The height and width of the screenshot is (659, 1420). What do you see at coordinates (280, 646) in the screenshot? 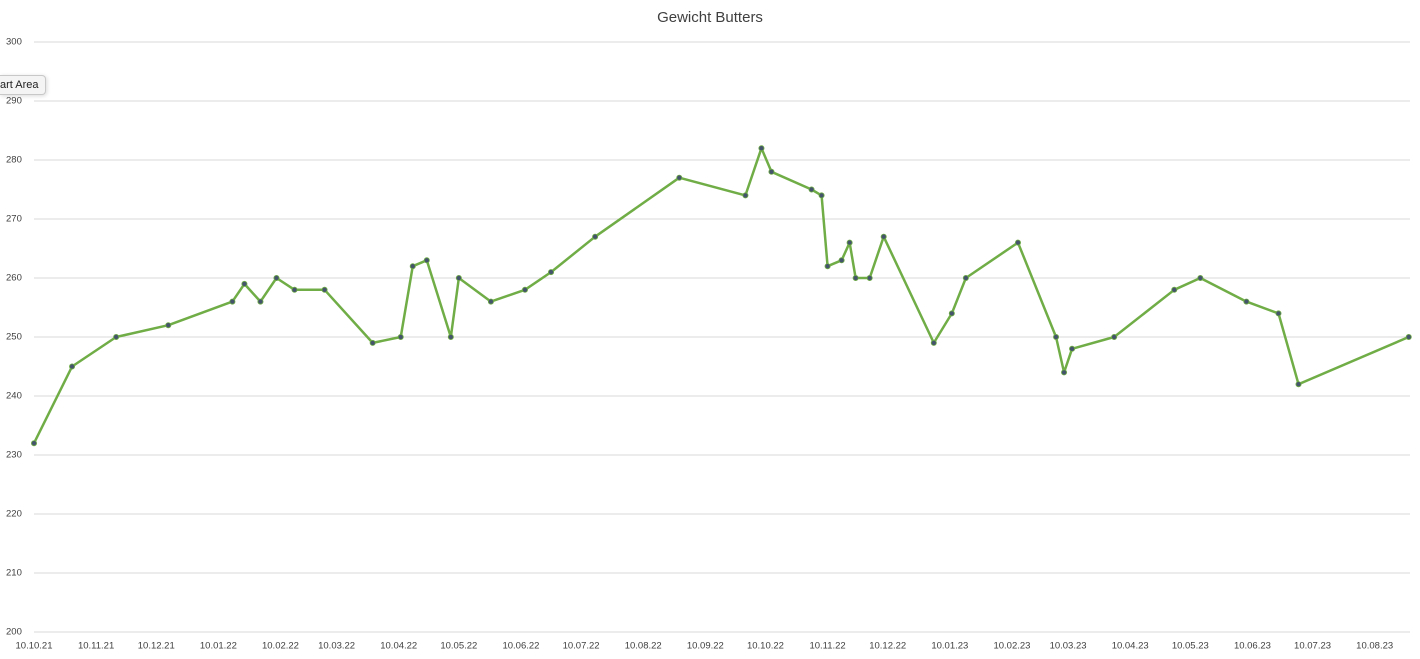
I see `x-tick-label: 10.02.22` at bounding box center [280, 646].